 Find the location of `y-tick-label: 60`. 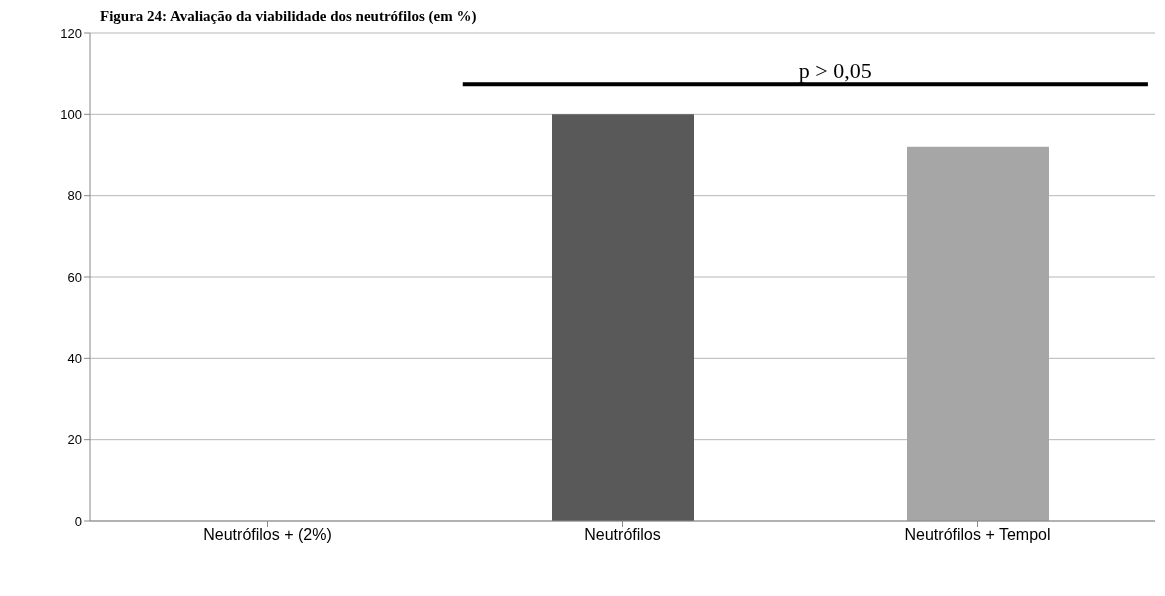

y-tick-label: 60 is located at coordinates (74, 277).